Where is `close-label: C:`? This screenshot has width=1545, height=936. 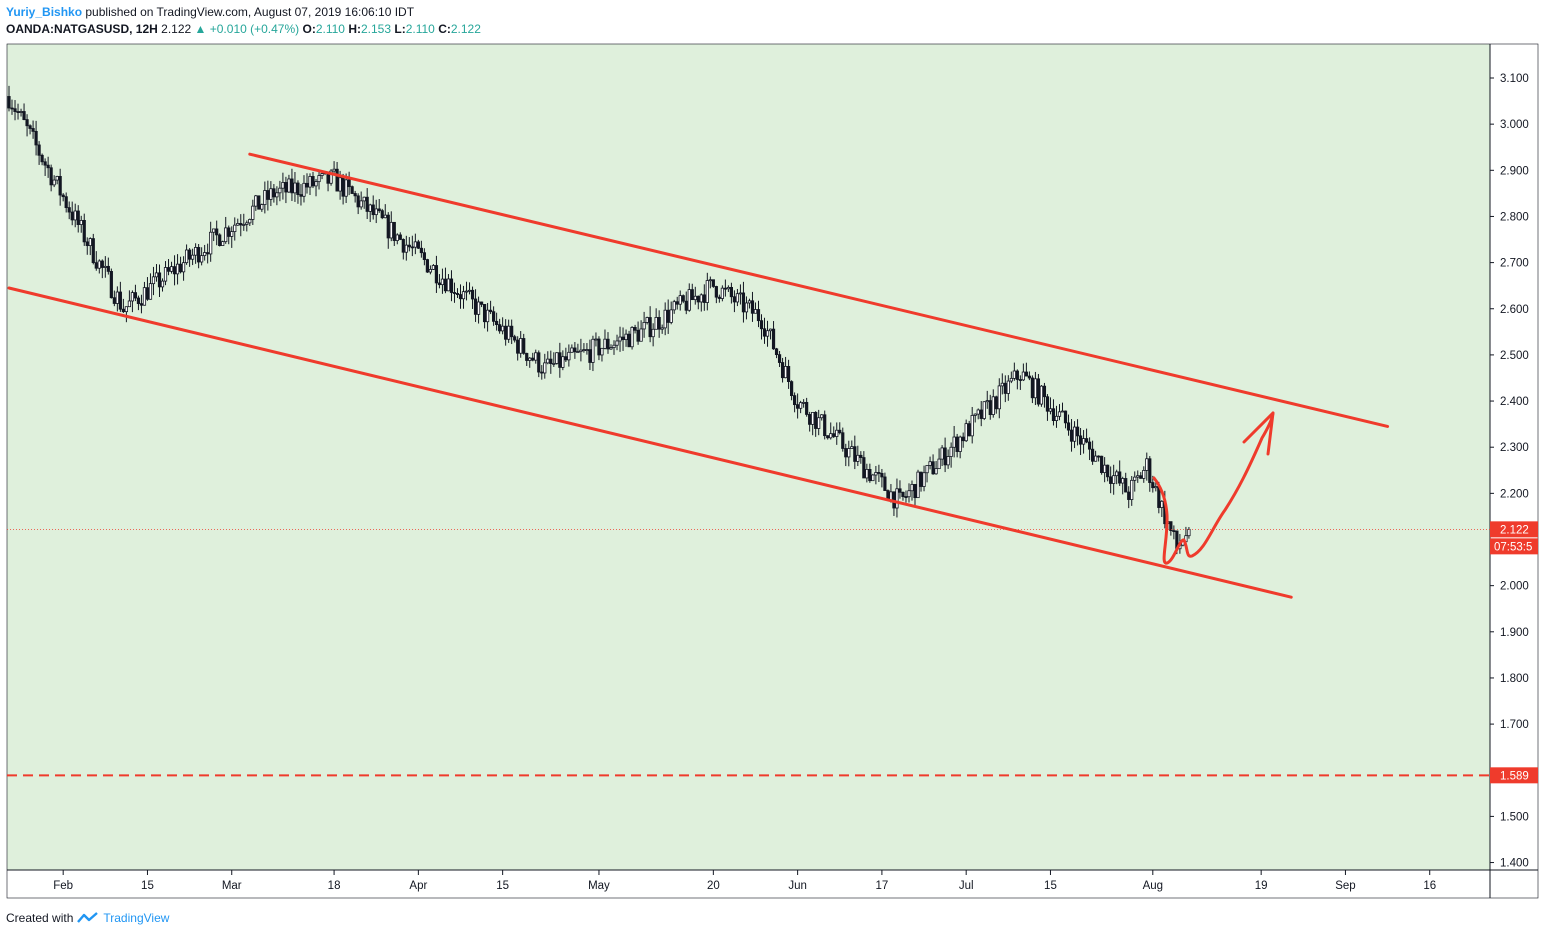
close-label: C: is located at coordinates (444, 29).